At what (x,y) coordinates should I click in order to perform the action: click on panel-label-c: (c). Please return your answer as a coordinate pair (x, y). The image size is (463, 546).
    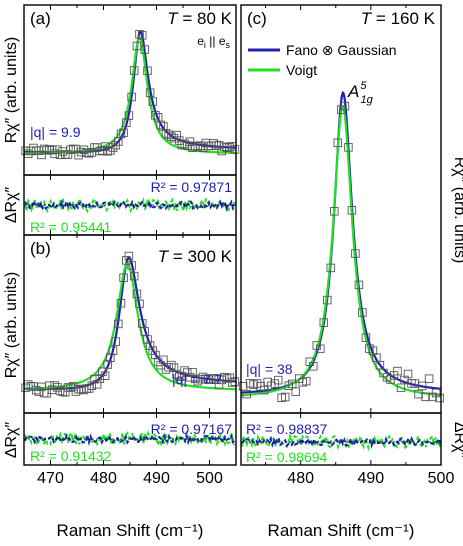
    Looking at the image, I should click on (257, 18).